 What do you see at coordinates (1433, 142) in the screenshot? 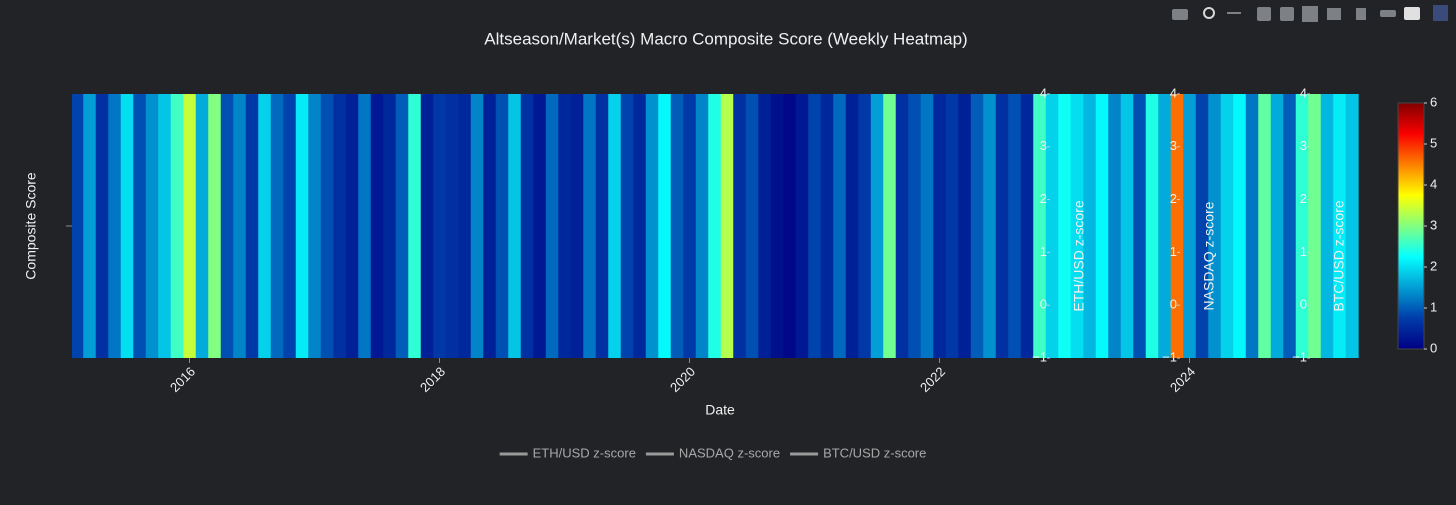
I see `colorbar-tick-label: 5` at bounding box center [1433, 142].